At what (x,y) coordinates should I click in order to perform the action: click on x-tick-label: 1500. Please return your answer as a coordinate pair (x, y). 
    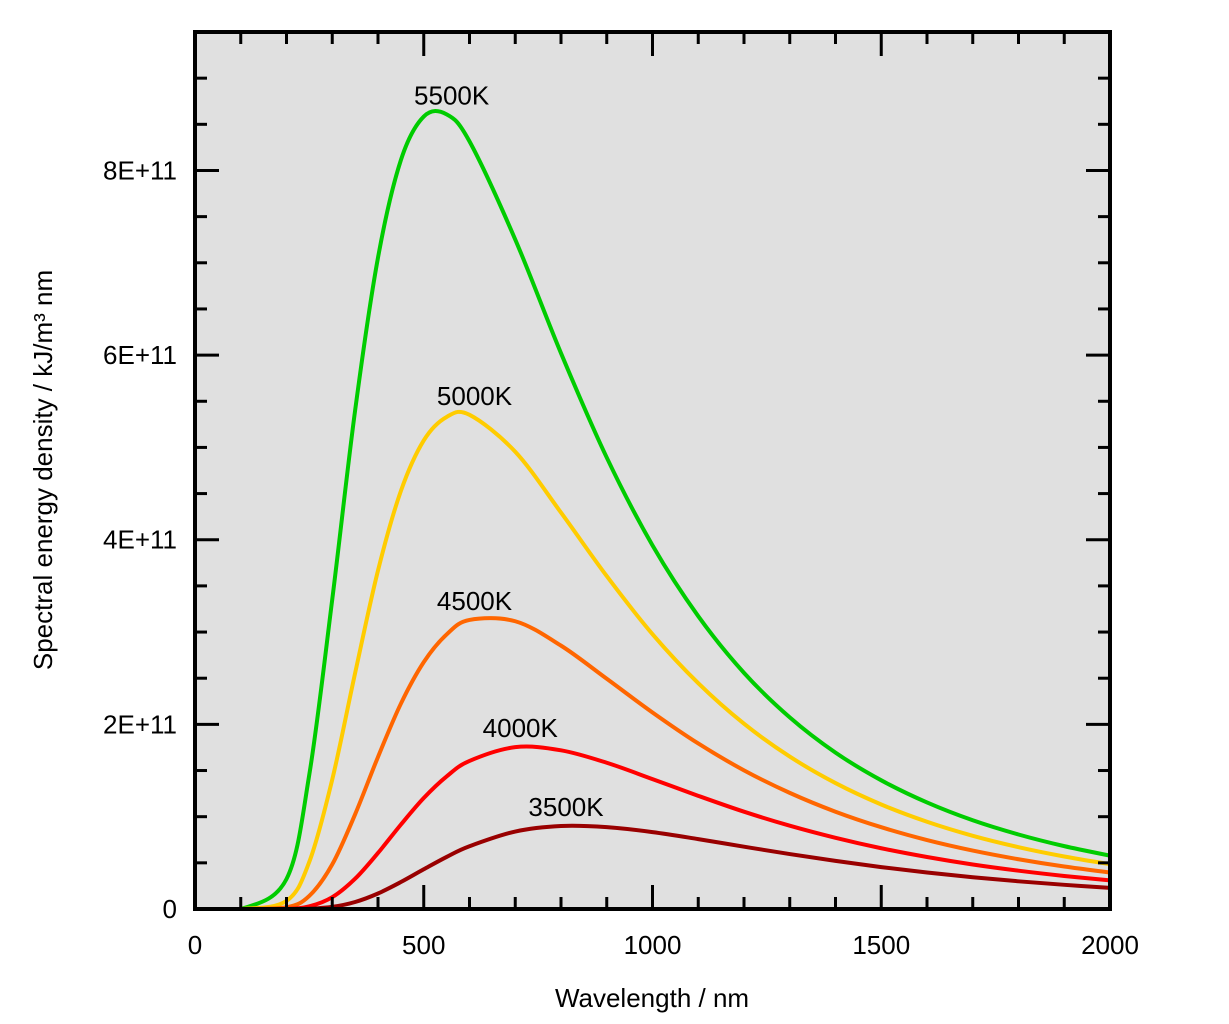
    Looking at the image, I should click on (881, 945).